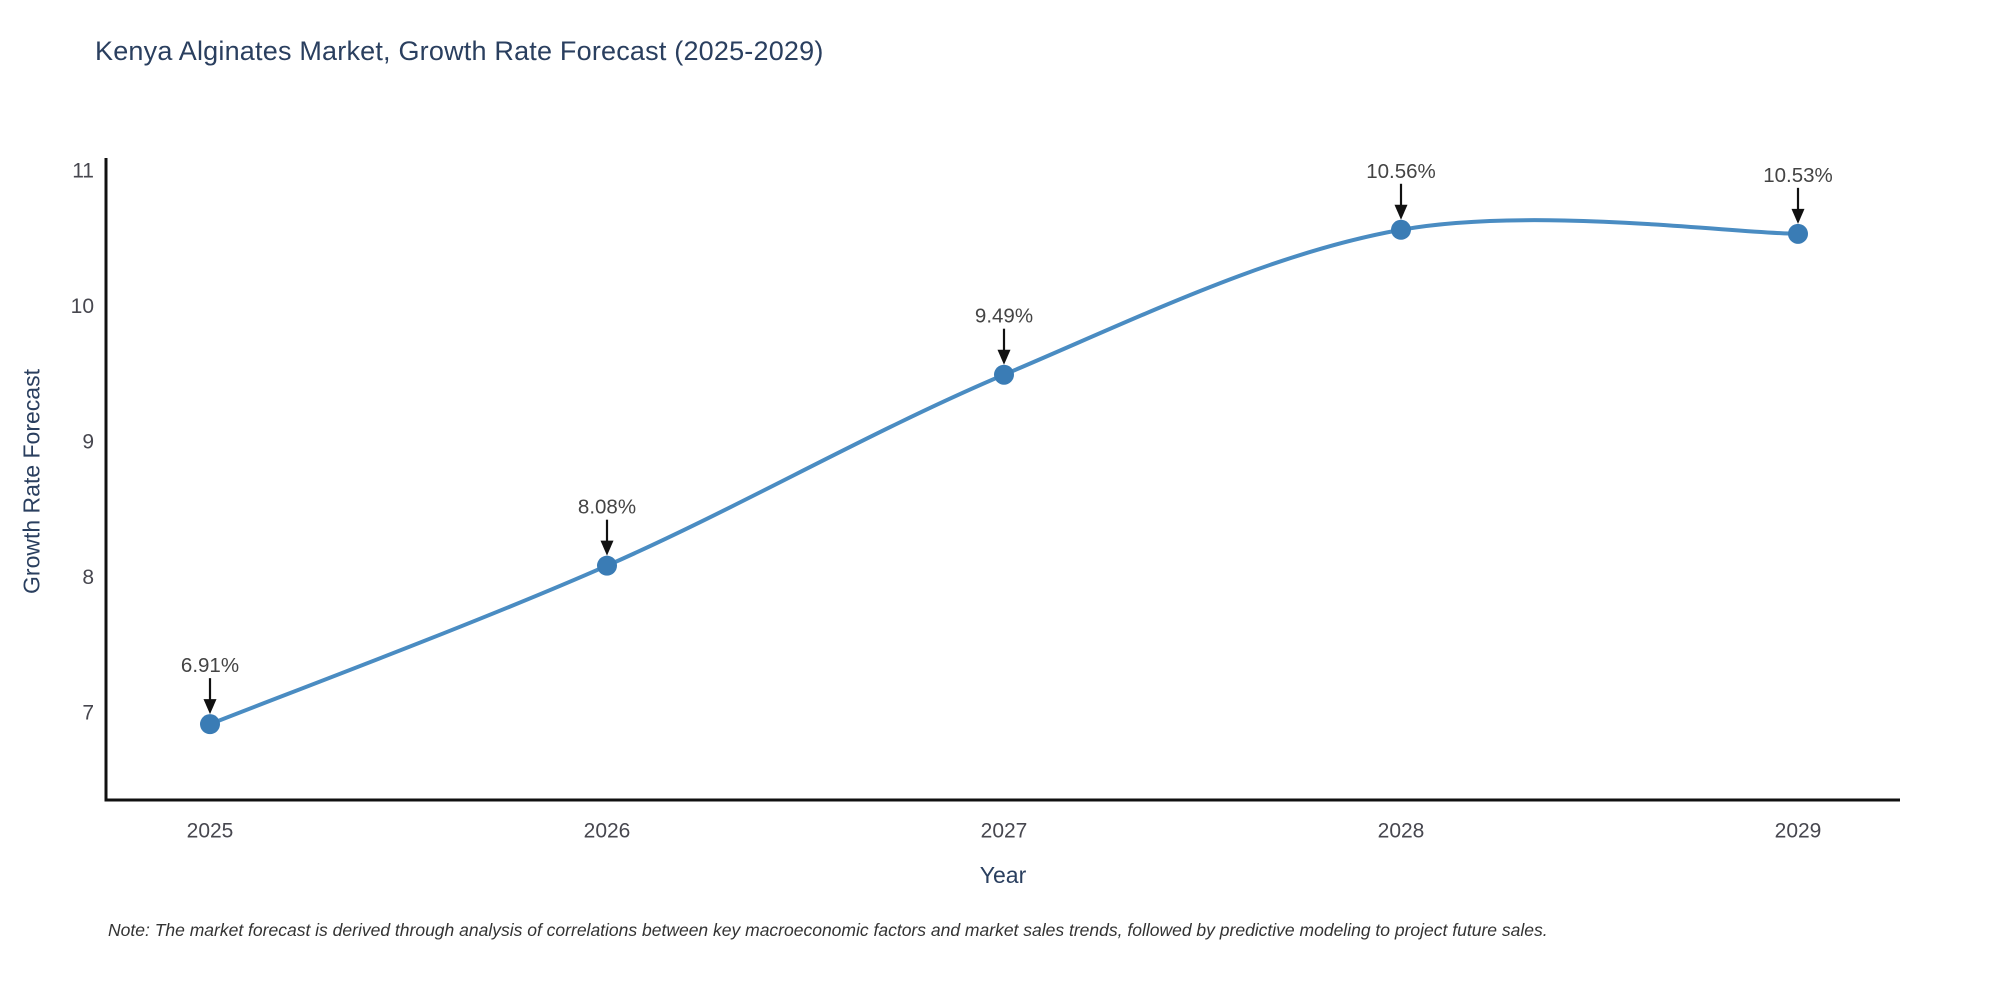 This screenshot has width=2000, height=1000. I want to click on y-tick-label: 11, so click(83, 171).